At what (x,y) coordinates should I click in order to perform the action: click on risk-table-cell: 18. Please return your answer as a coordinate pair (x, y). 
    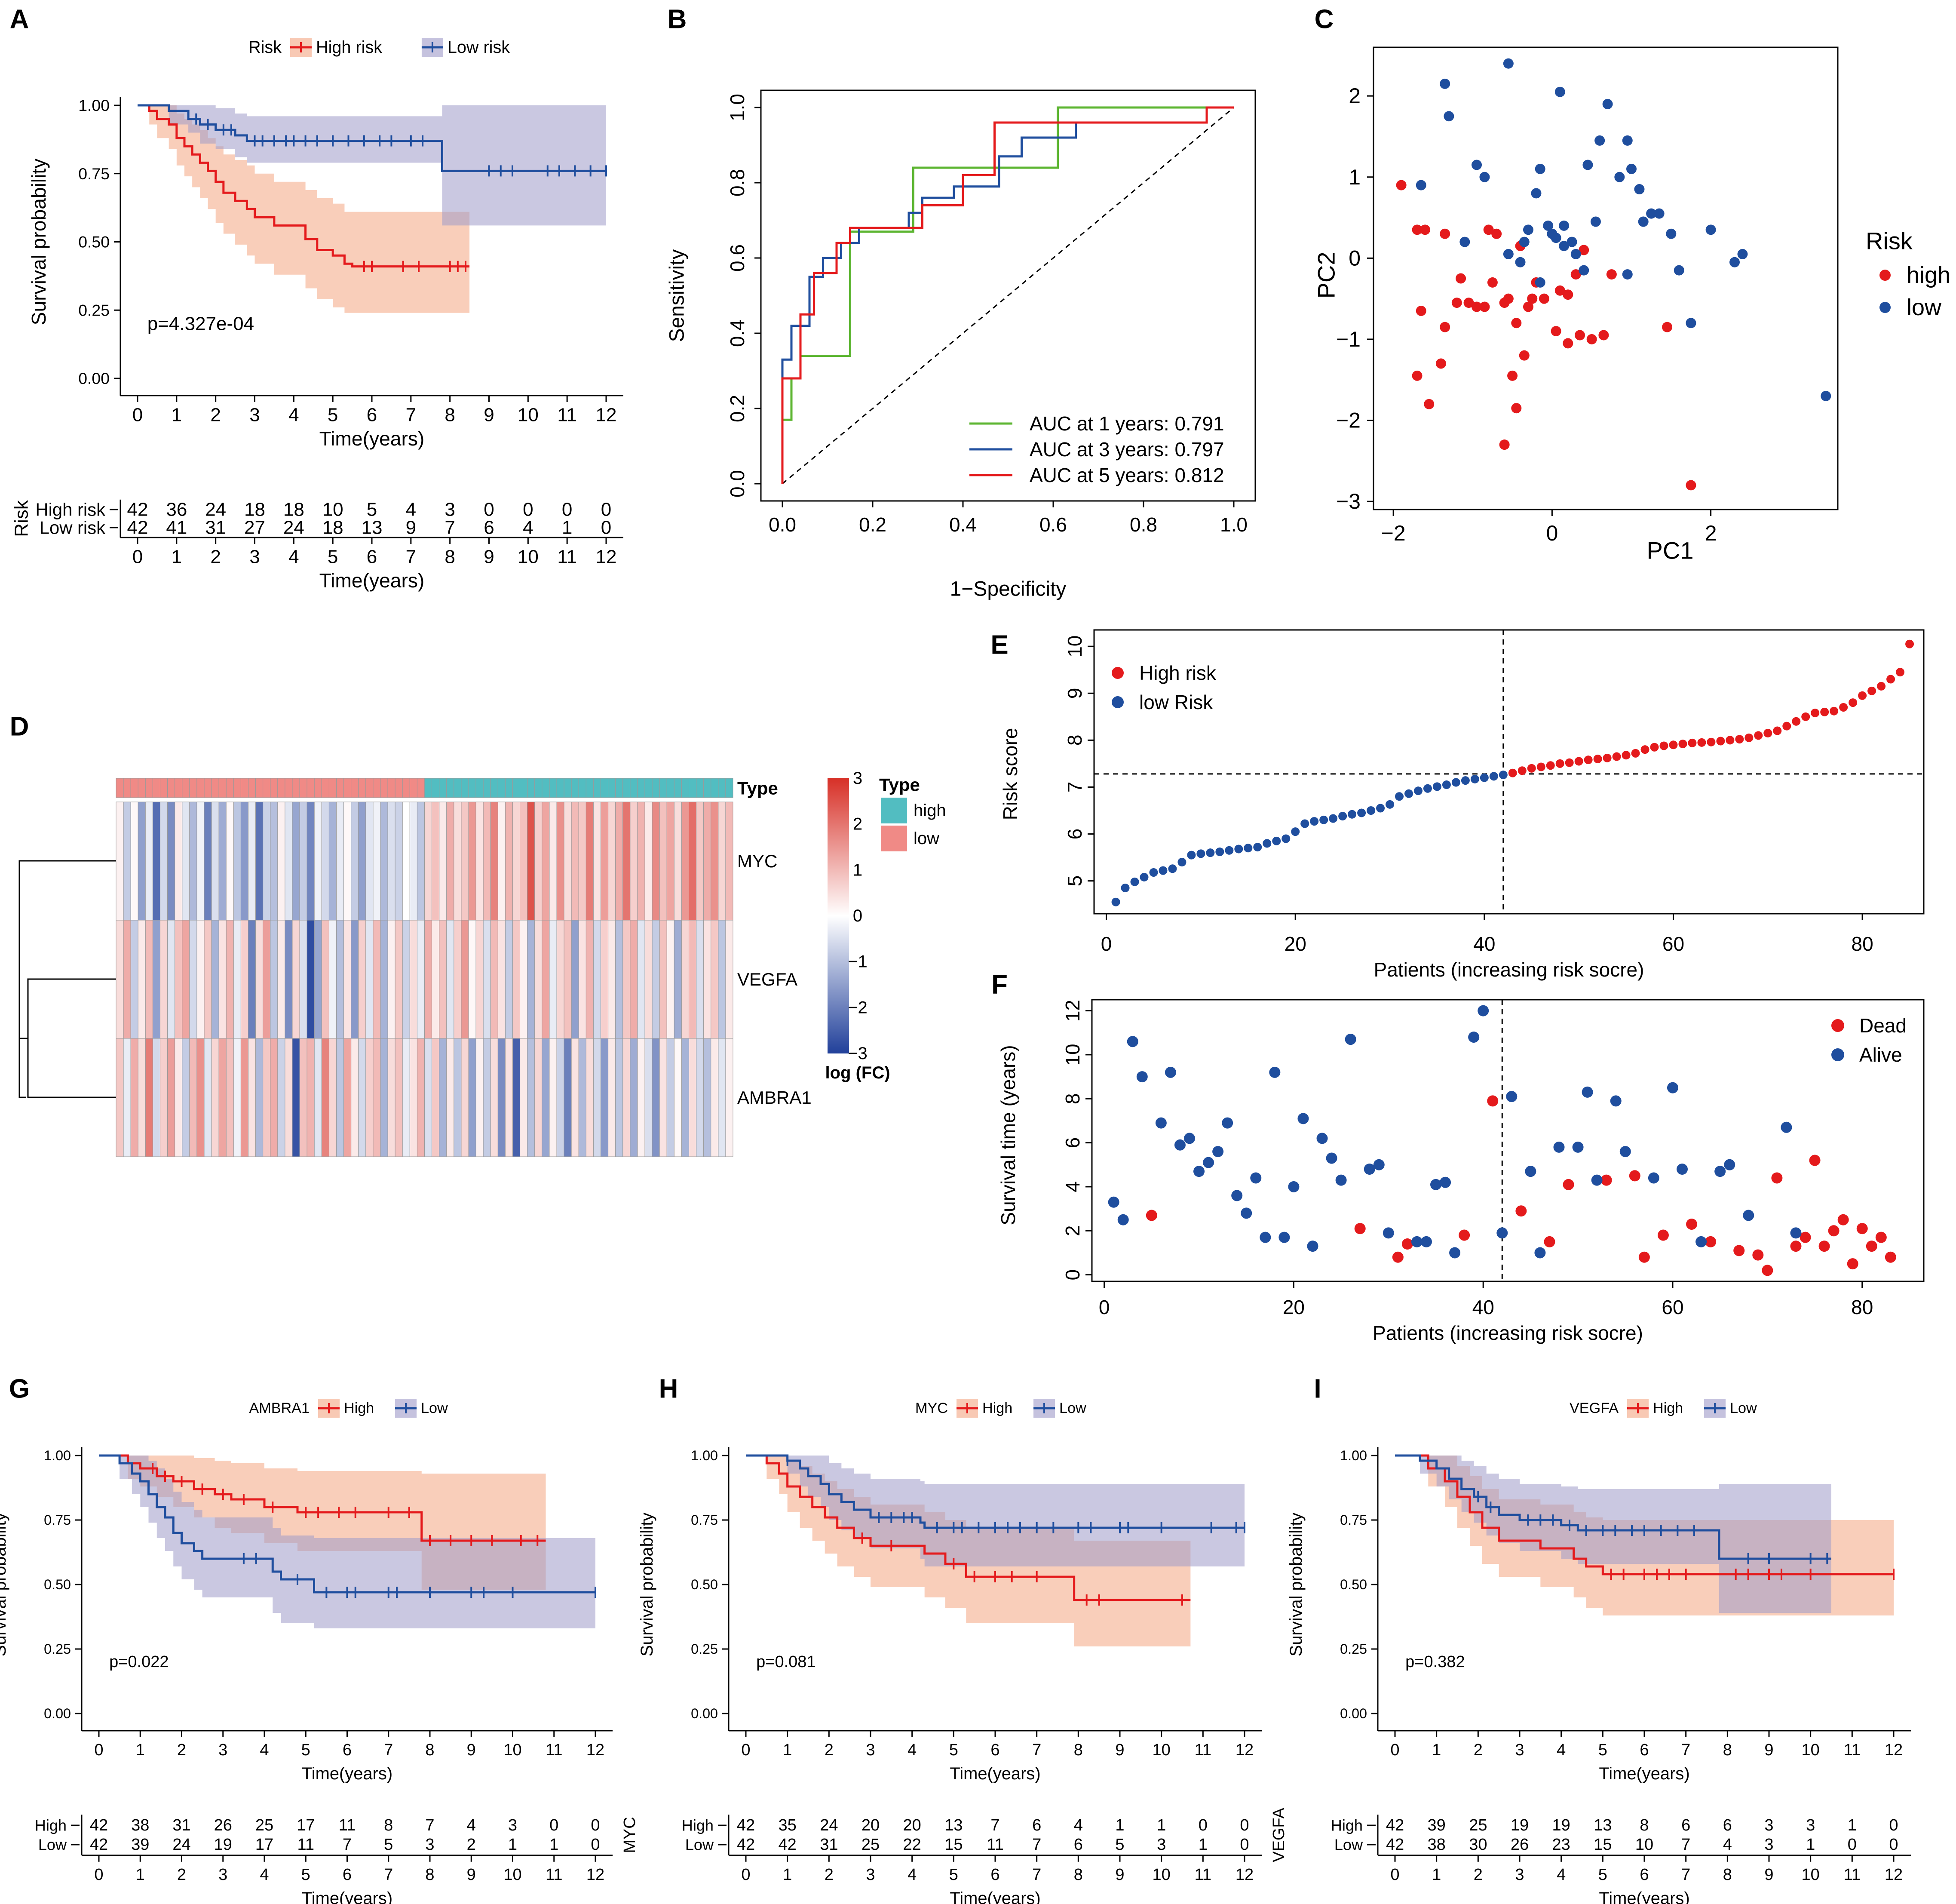
    Looking at the image, I should click on (293, 510).